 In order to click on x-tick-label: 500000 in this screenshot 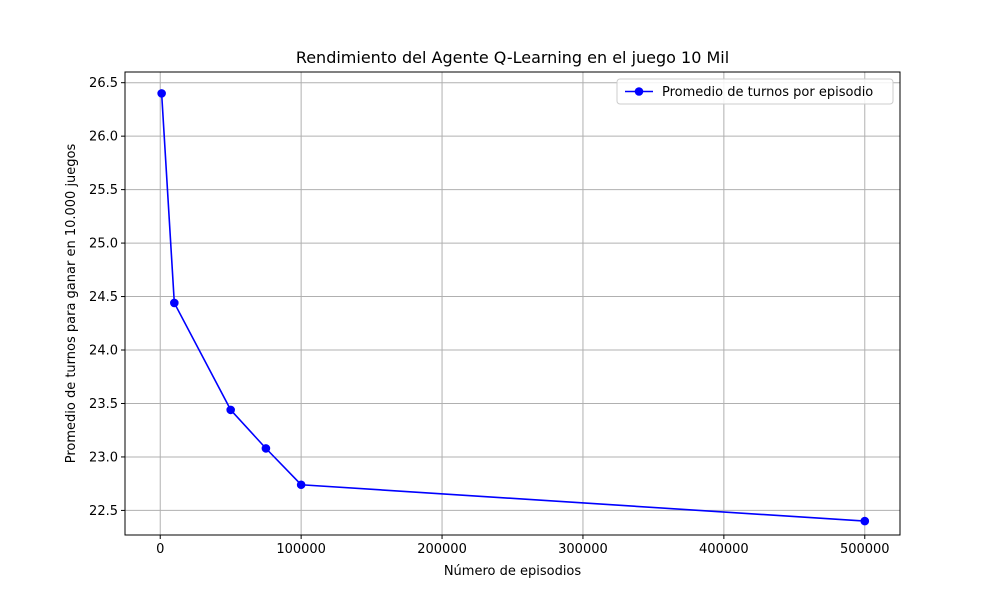, I will do `click(865, 549)`.